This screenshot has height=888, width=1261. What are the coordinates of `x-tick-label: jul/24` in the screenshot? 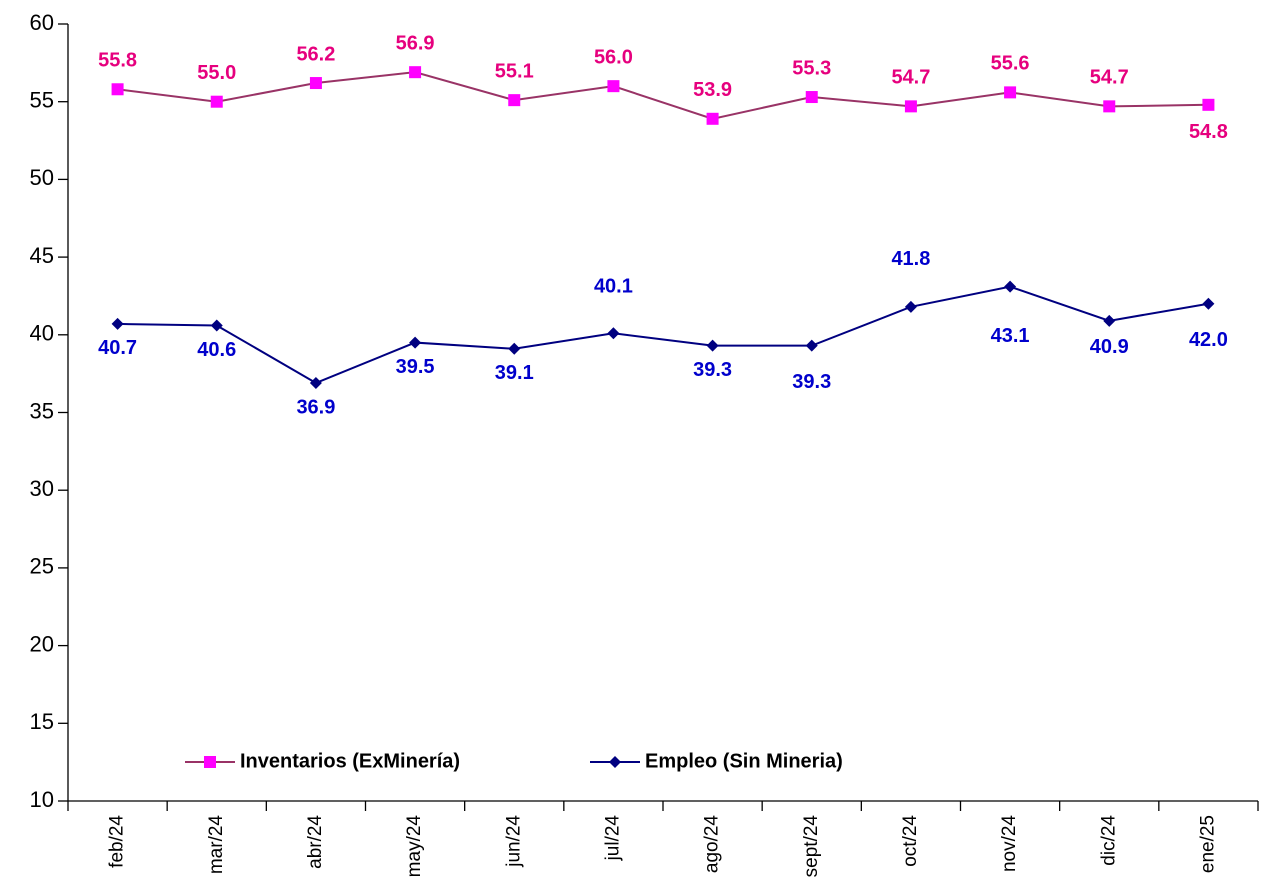 It's located at (612, 838).